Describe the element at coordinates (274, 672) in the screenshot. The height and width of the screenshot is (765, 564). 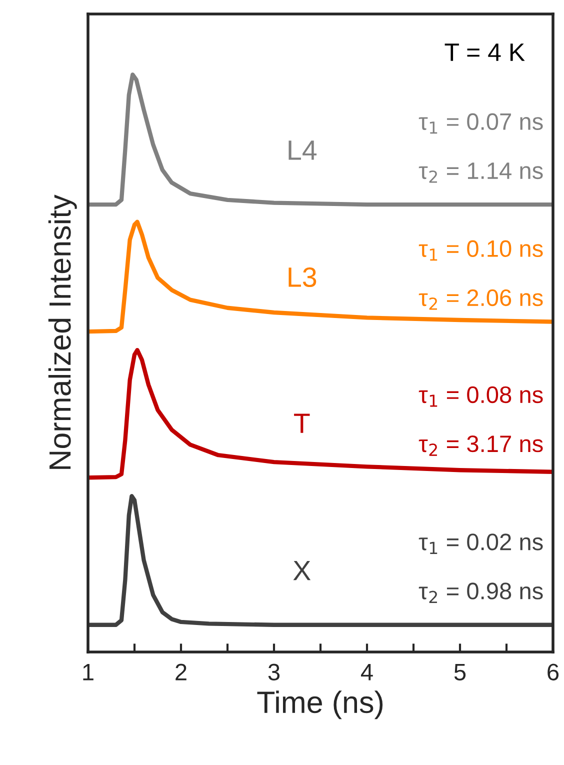
I see `x-tick-label: 3` at that location.